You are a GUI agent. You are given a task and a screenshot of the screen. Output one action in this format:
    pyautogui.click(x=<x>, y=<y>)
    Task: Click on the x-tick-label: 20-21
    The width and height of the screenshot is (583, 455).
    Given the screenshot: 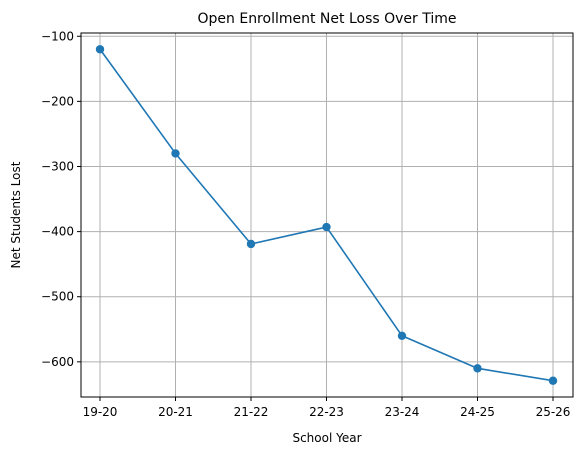 What is the action you would take?
    pyautogui.click(x=175, y=412)
    